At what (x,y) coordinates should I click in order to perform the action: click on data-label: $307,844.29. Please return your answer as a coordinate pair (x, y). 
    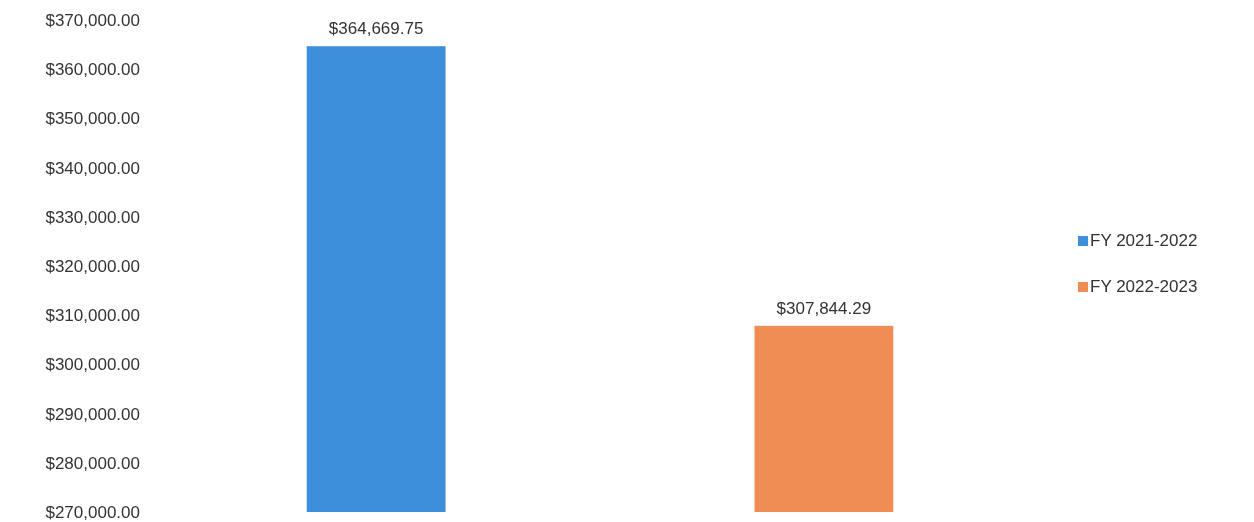
    Looking at the image, I should click on (824, 308).